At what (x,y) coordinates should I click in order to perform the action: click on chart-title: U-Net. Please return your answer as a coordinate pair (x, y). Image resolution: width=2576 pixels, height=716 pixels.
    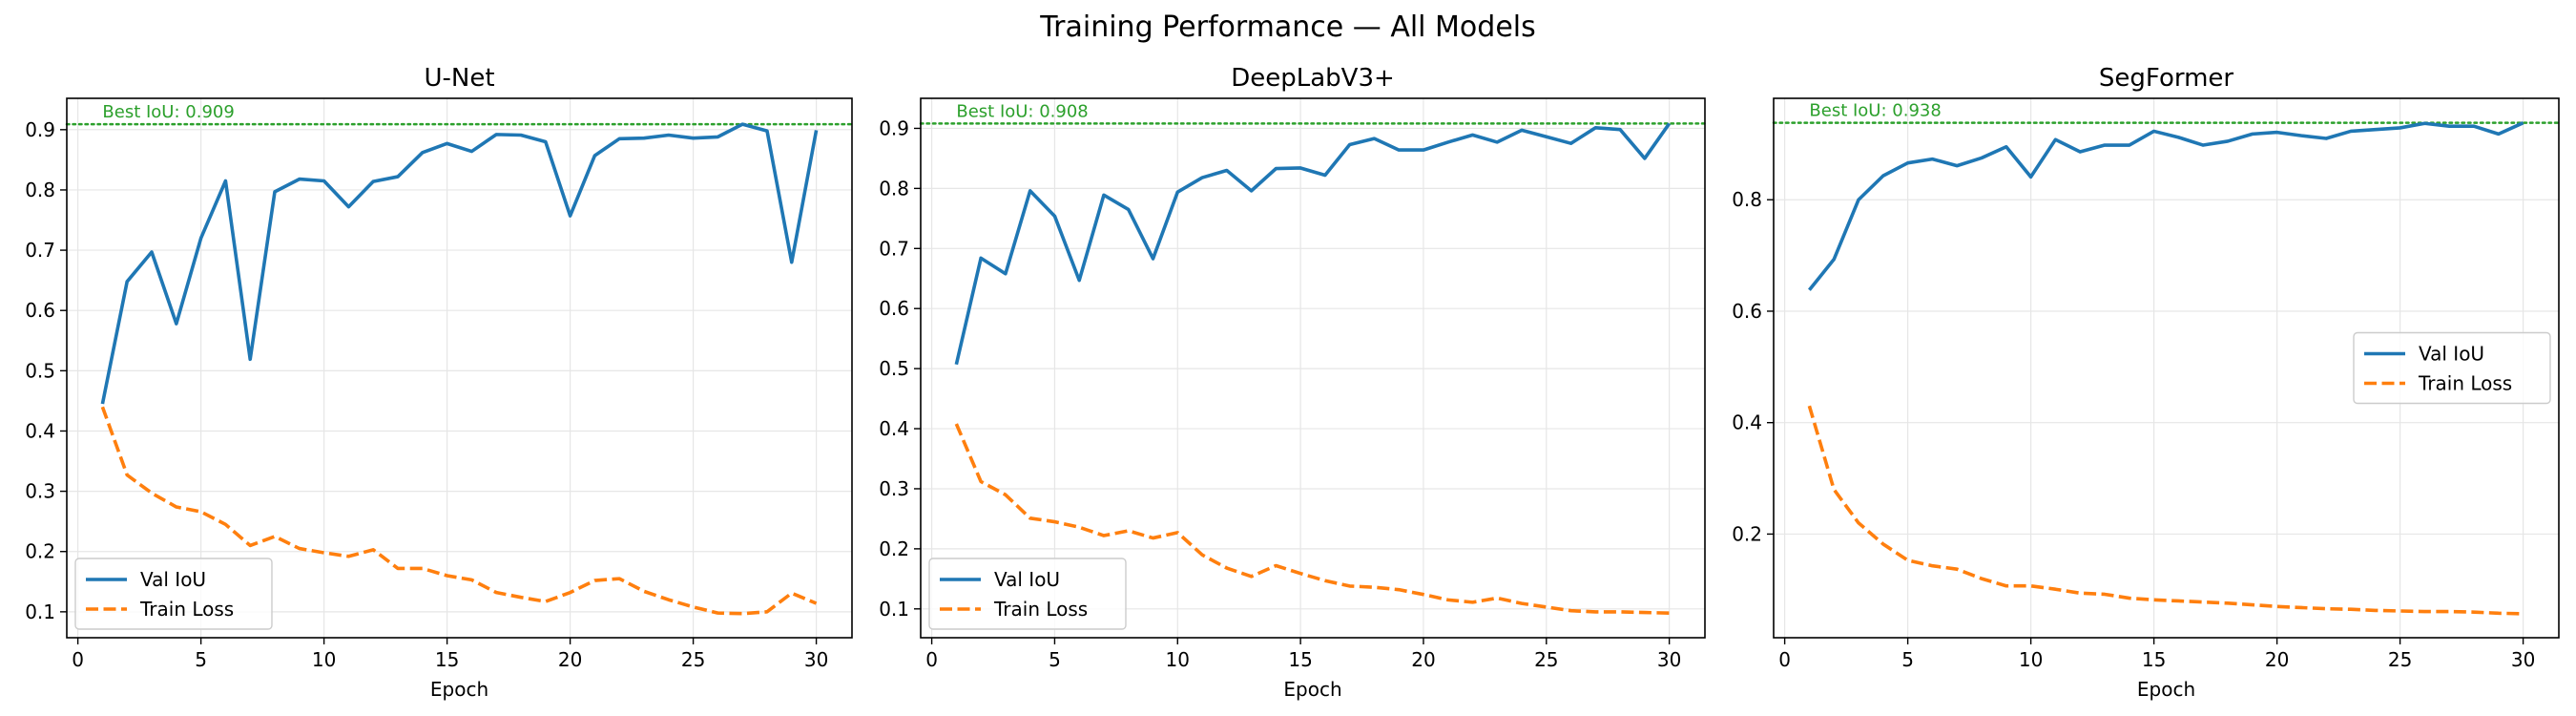
    Looking at the image, I should click on (459, 78).